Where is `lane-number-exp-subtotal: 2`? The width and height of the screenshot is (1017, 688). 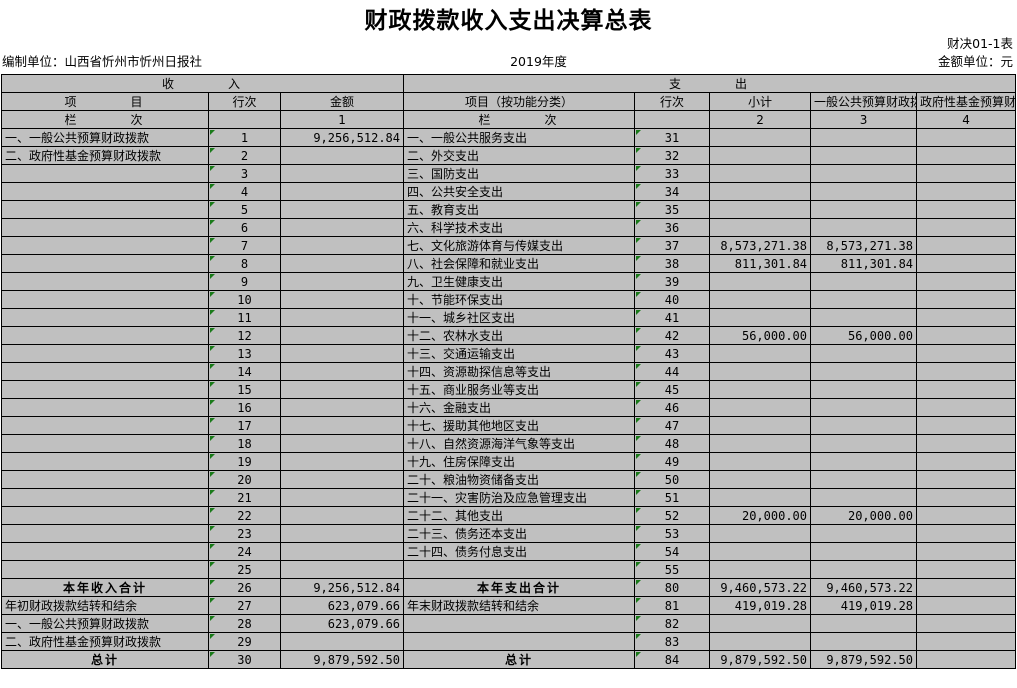 lane-number-exp-subtotal: 2 is located at coordinates (760, 119).